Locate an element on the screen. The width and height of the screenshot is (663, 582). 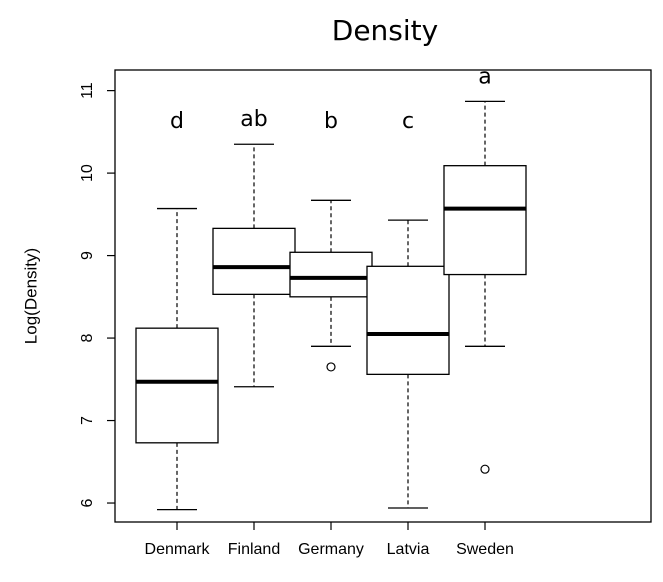
group-letter: b is located at coordinates (331, 121).